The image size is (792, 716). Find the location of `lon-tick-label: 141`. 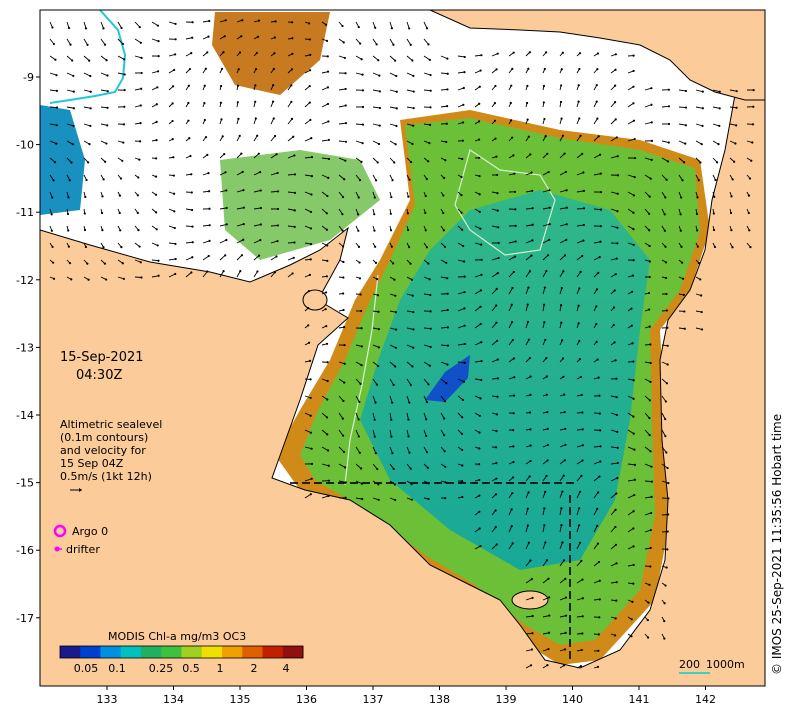

lon-tick-label: 141 is located at coordinates (639, 699).